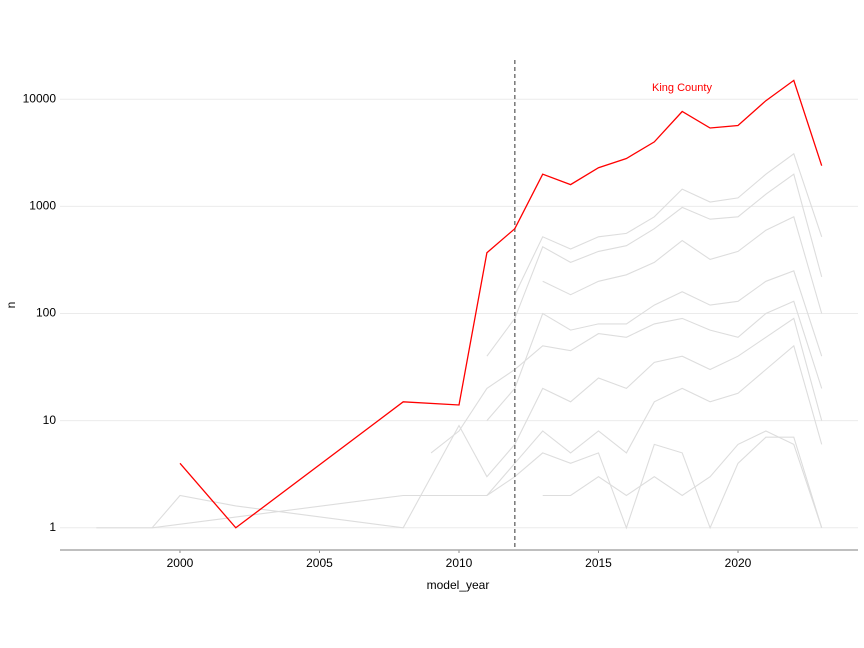 The image size is (864, 648). I want to click on x-axis-title: model_year, so click(458, 585).